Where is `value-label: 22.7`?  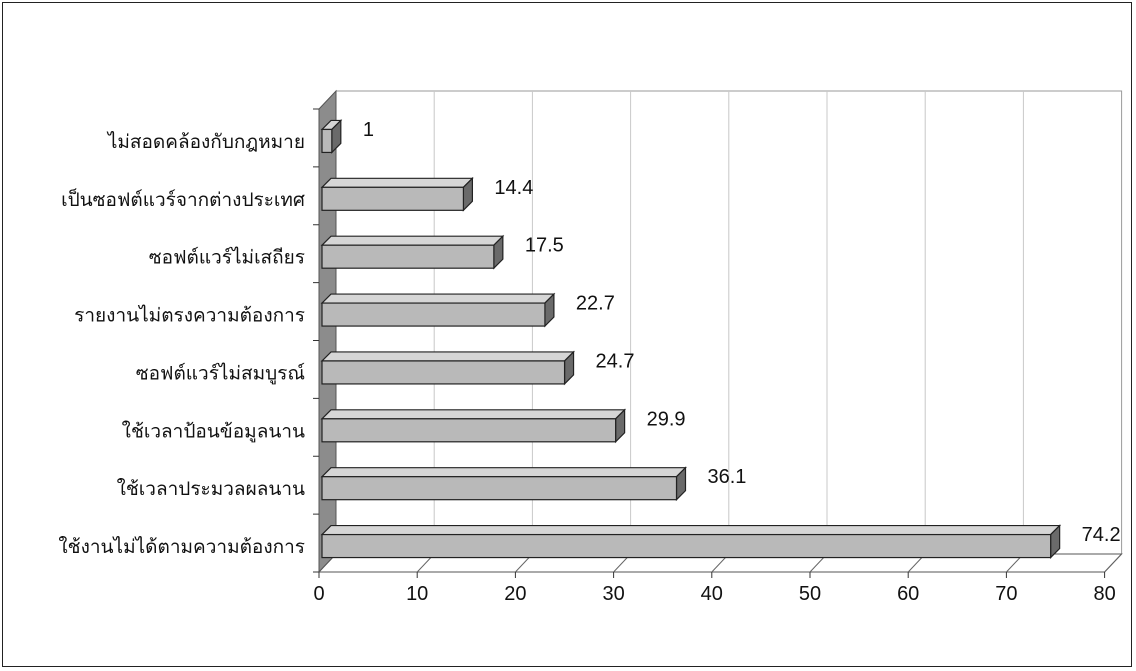
value-label: 22.7 is located at coordinates (595, 304).